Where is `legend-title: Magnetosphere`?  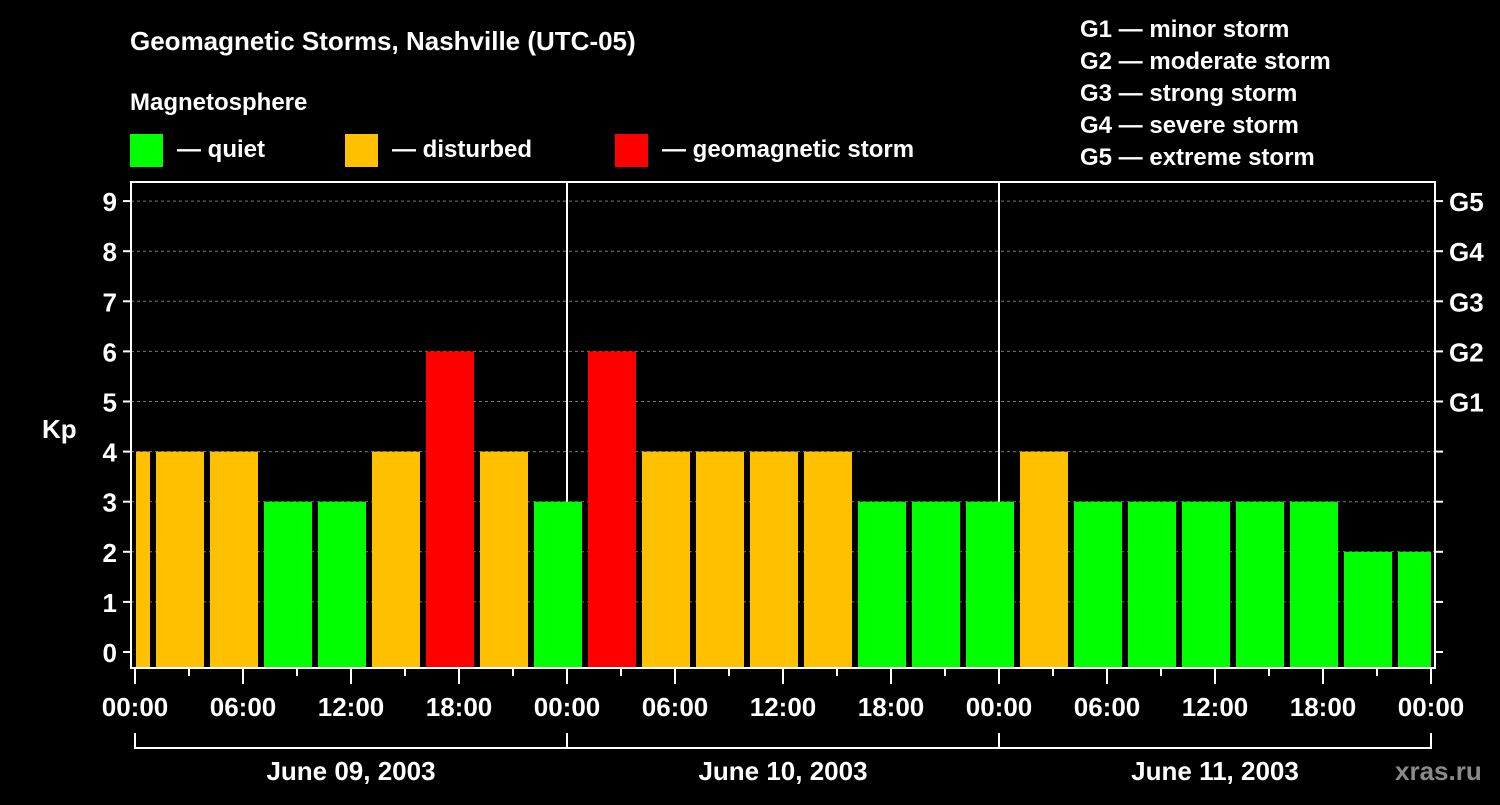 legend-title: Magnetosphere is located at coordinates (218, 102).